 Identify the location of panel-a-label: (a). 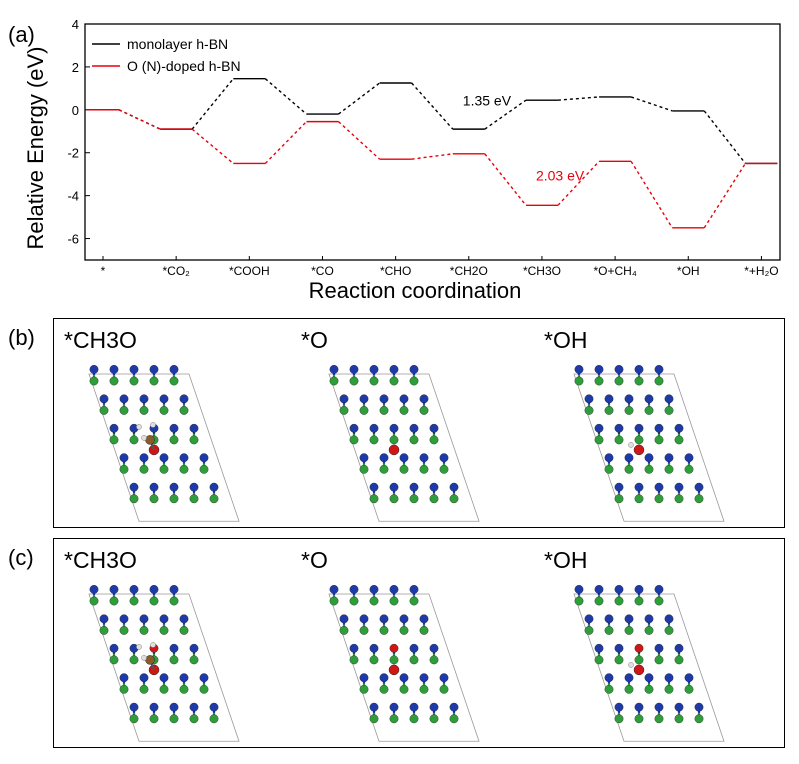
(21, 34).